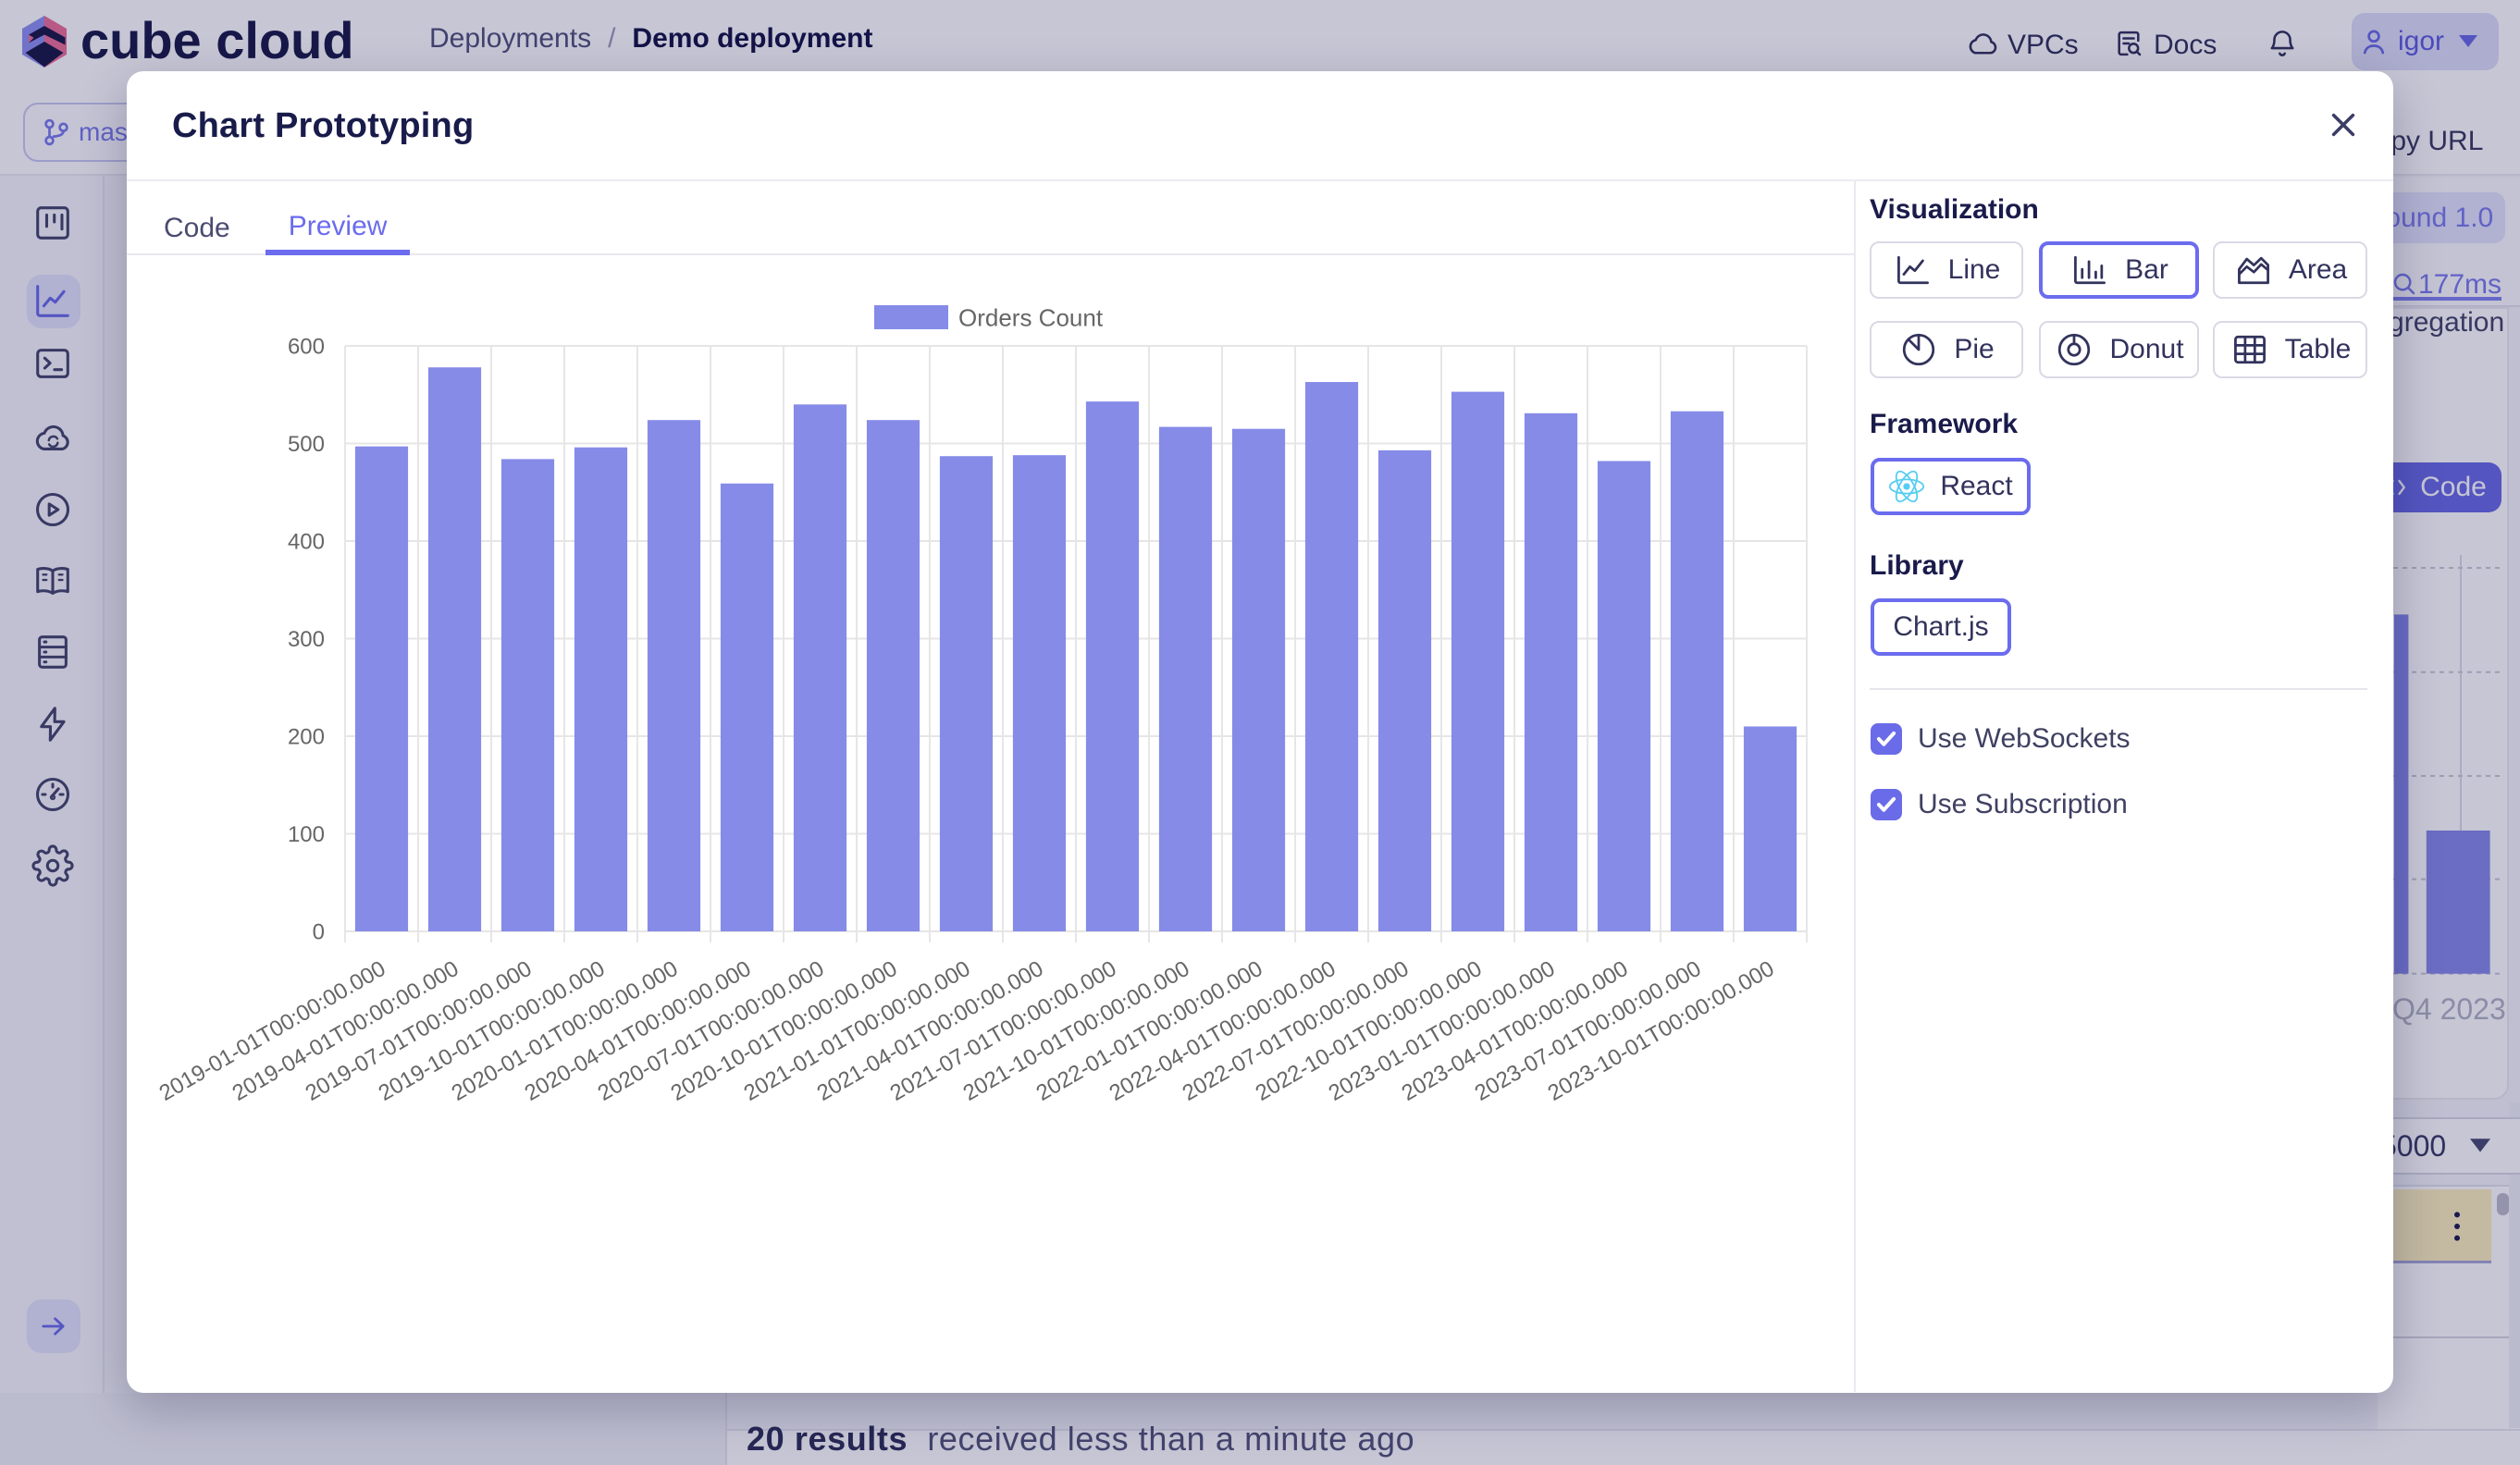 The image size is (2520, 1465). What do you see at coordinates (306, 541) in the screenshot?
I see `svg-text: 400` at bounding box center [306, 541].